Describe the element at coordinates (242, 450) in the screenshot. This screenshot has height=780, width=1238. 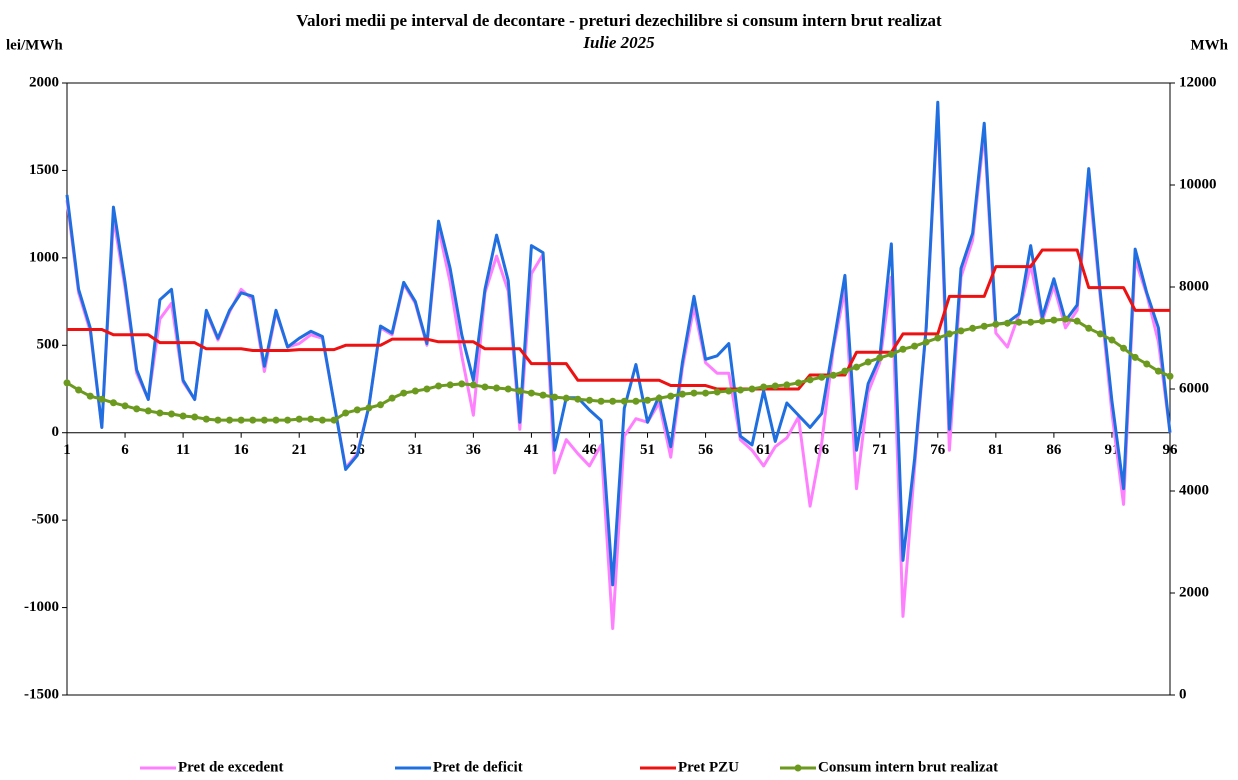
I see `x-tick-label: 16` at that location.